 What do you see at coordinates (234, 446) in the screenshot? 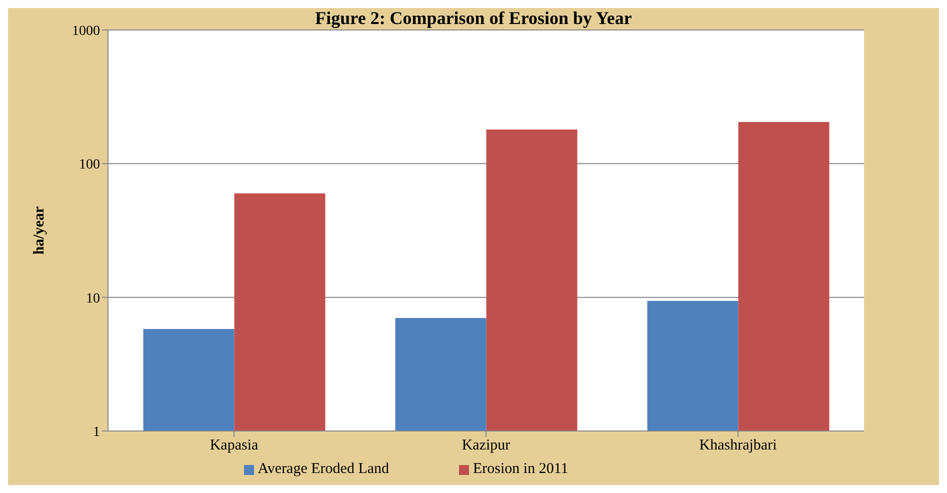
I see `x-tick-label: Kapasia` at bounding box center [234, 446].